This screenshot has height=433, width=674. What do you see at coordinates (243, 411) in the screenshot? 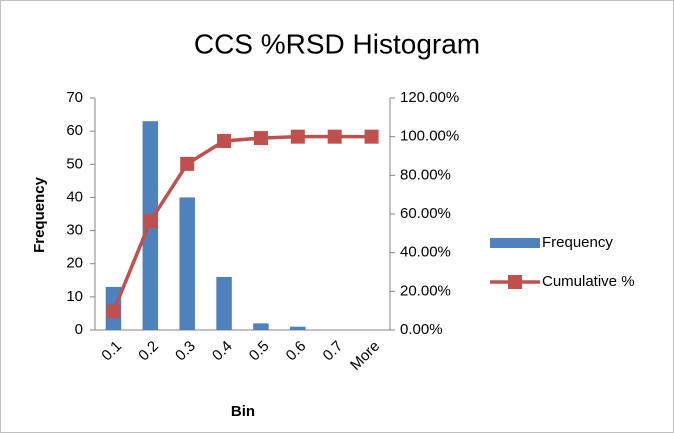
I see `x-axis-label: Bin` at bounding box center [243, 411].